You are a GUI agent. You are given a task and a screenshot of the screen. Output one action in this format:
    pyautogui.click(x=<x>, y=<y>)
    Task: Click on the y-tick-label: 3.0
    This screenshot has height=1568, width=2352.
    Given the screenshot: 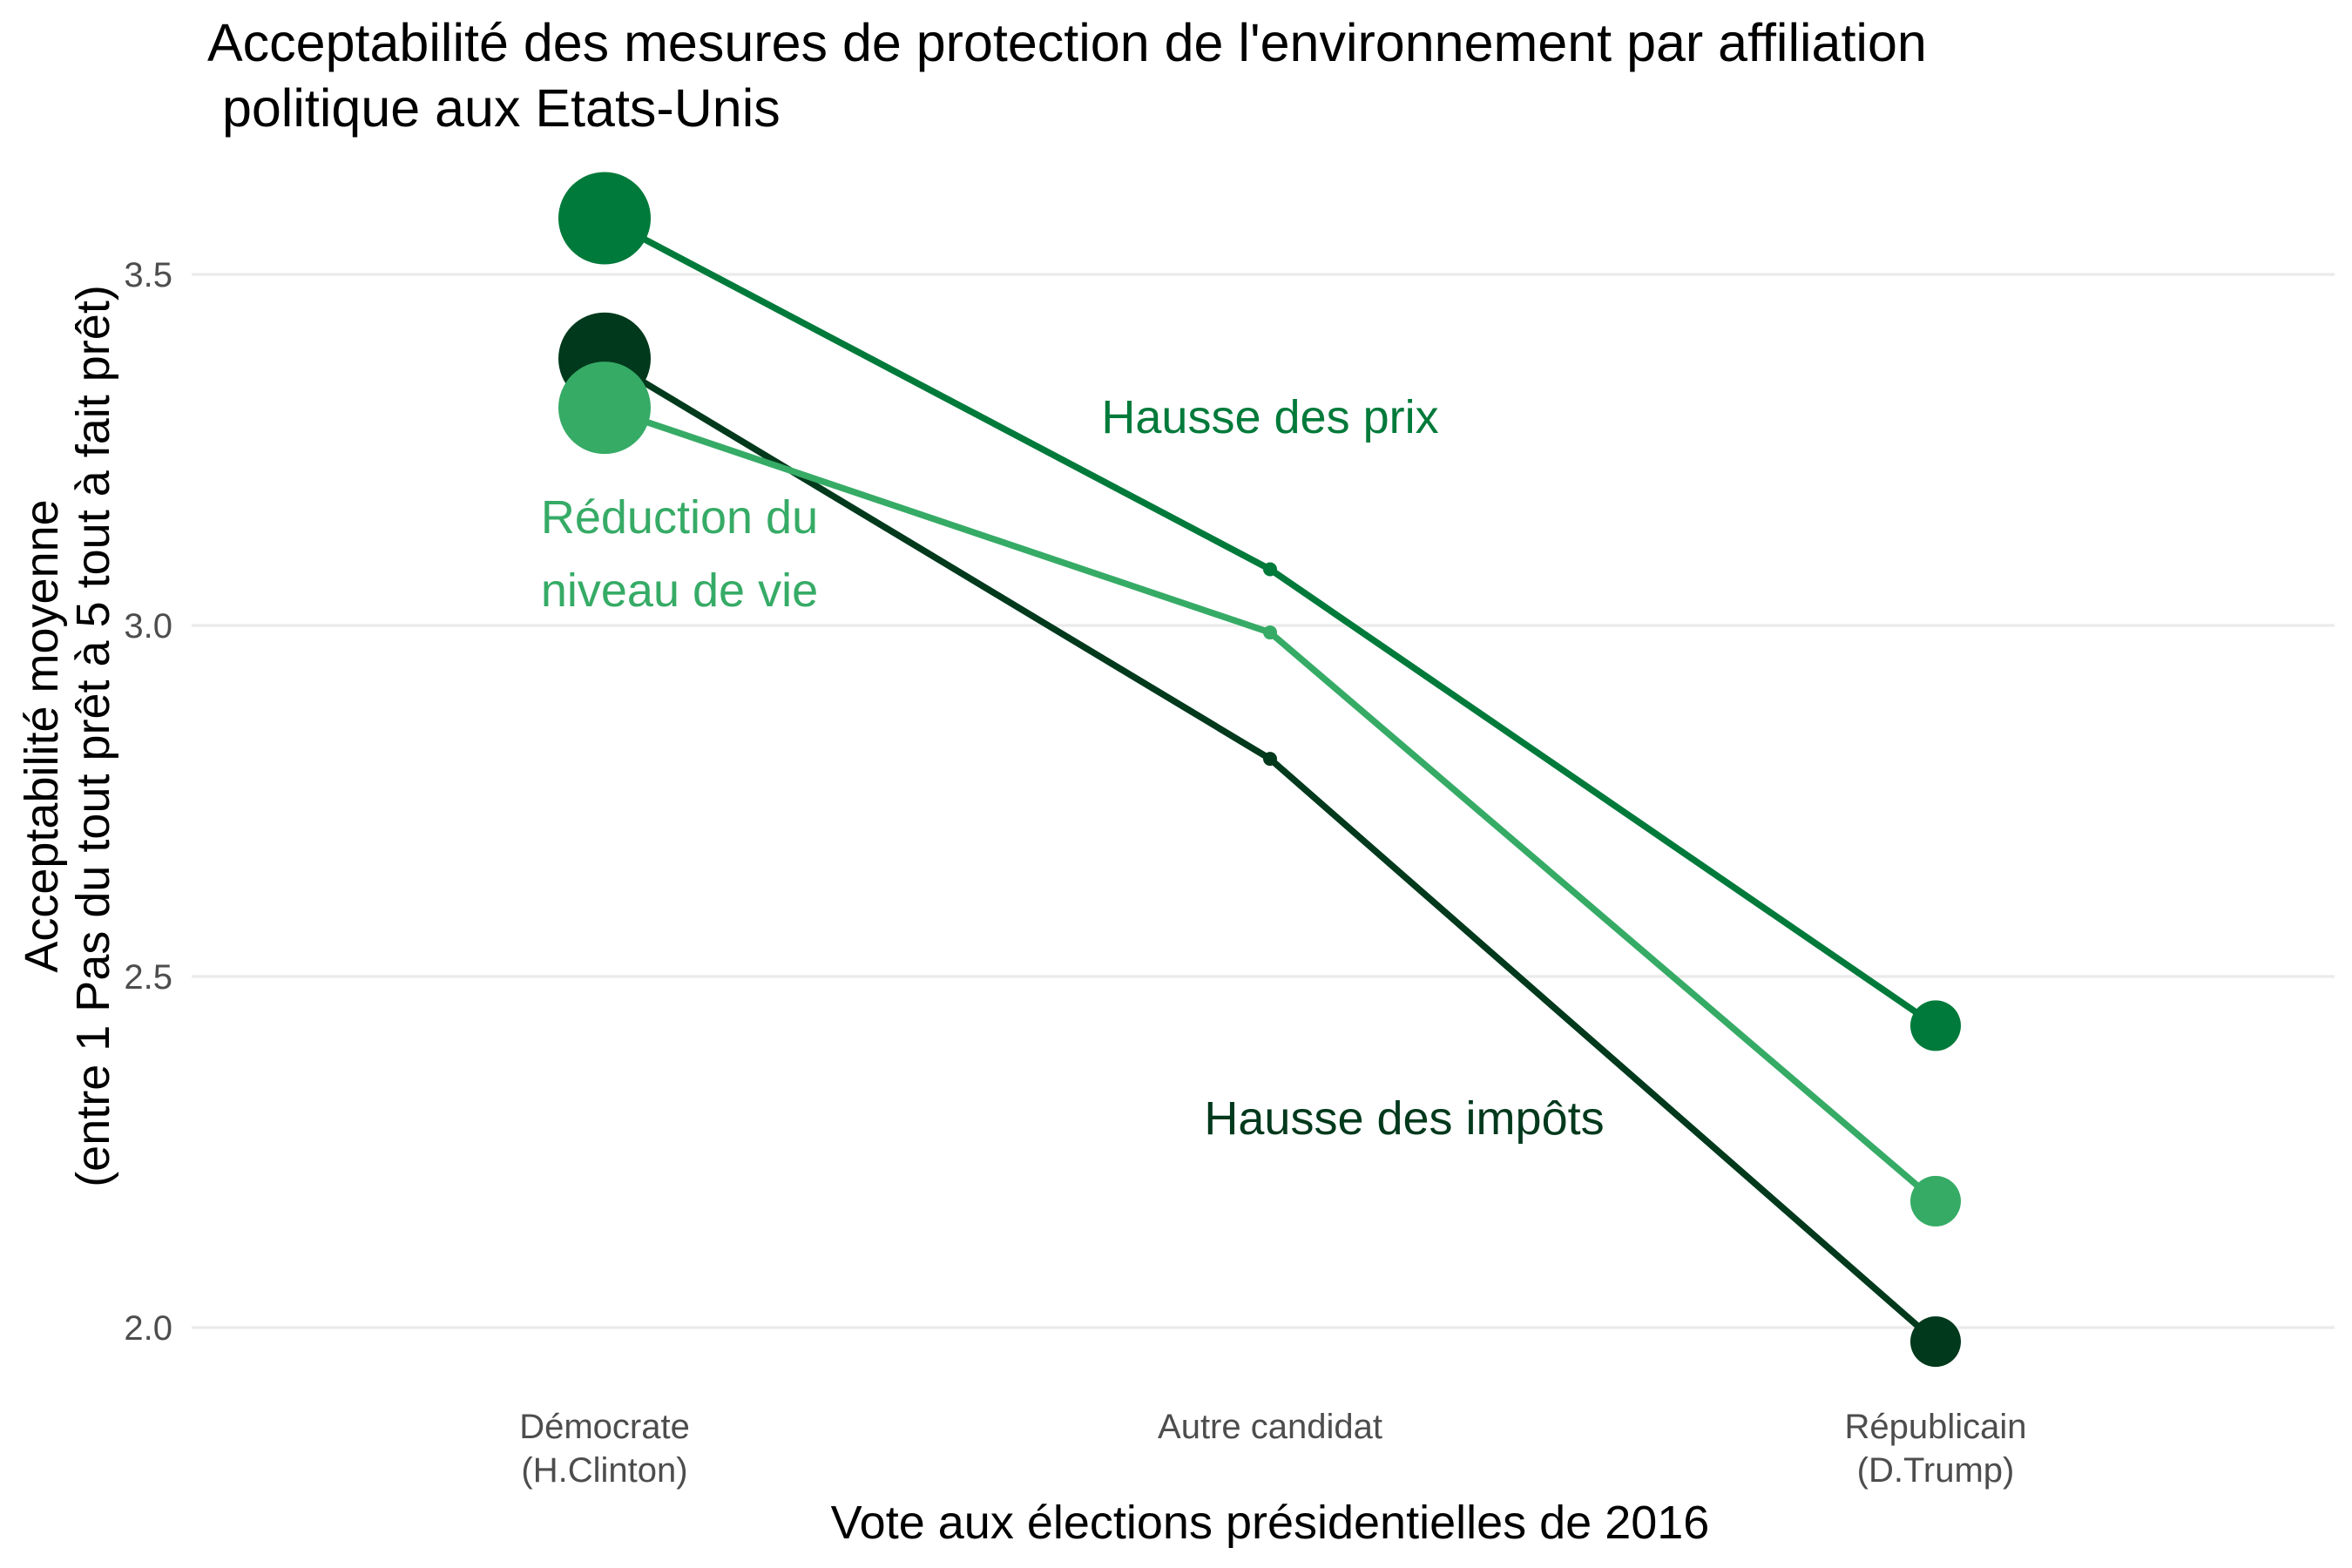 What is the action you would take?
    pyautogui.click(x=148, y=626)
    